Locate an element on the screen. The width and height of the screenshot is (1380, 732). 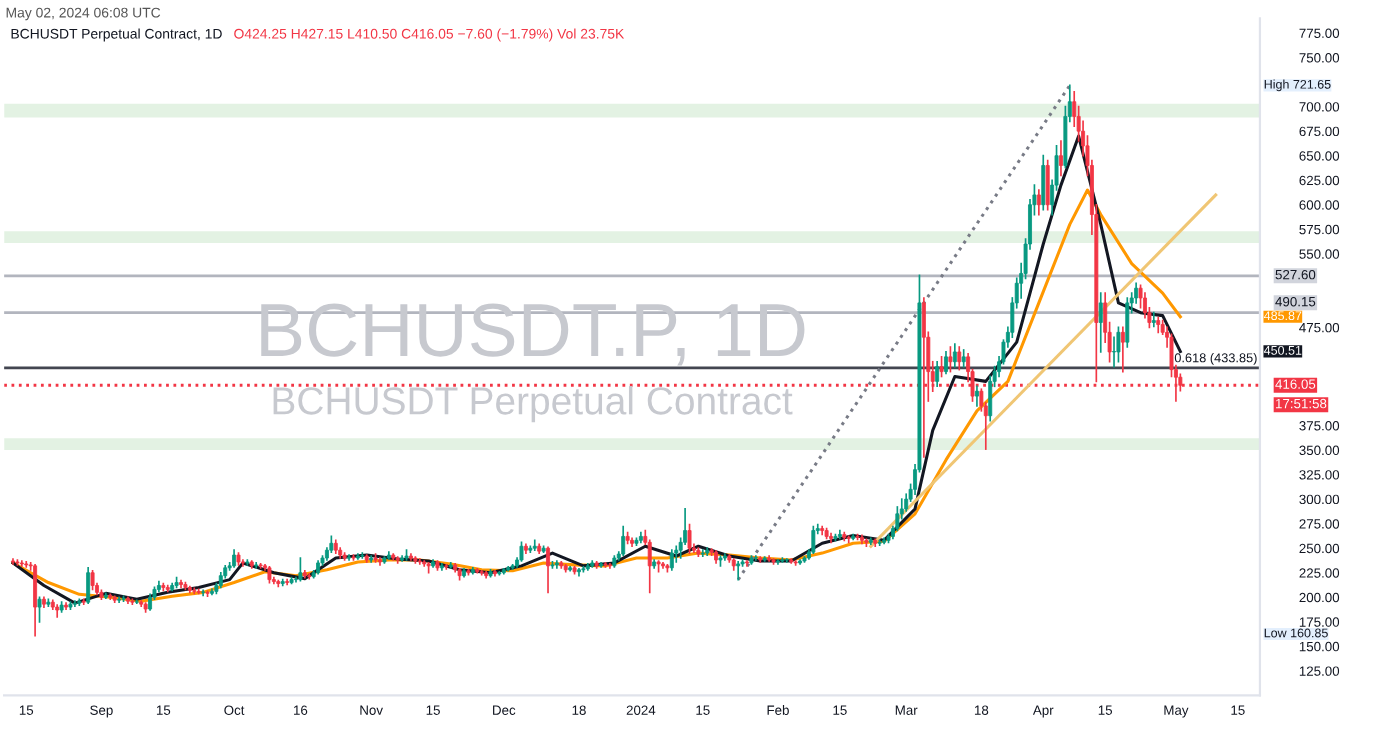
annotation: BCHUSDT Perpetual Contract is located at coordinates (533, 404).